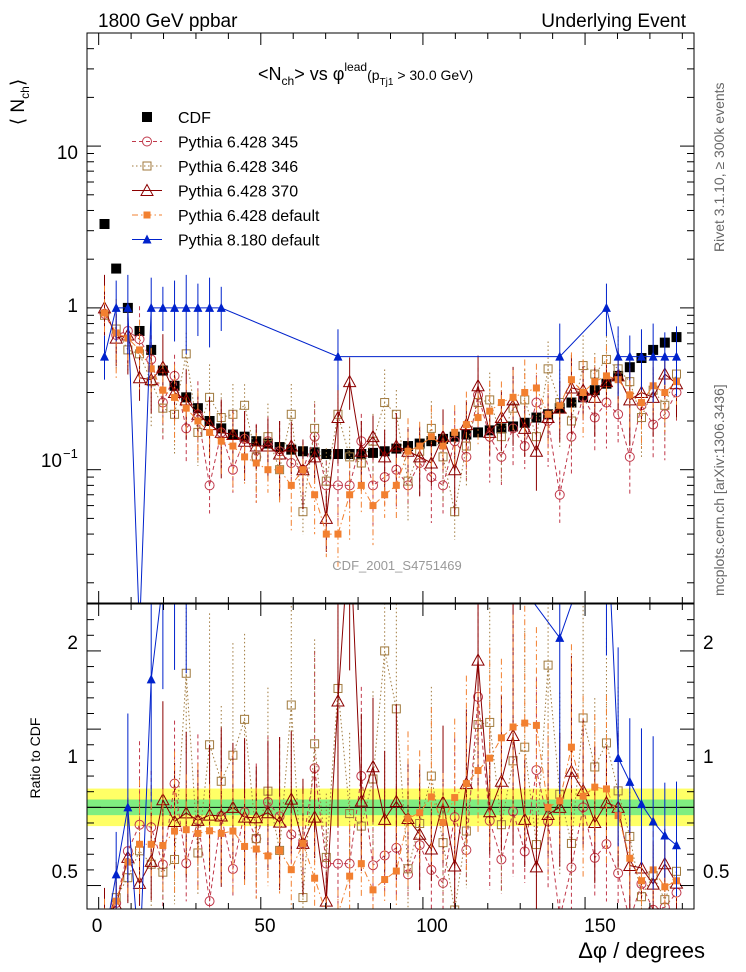  Describe the element at coordinates (20, 102) in the screenshot. I see `svg-text: ⟨ Nch⟩` at that location.